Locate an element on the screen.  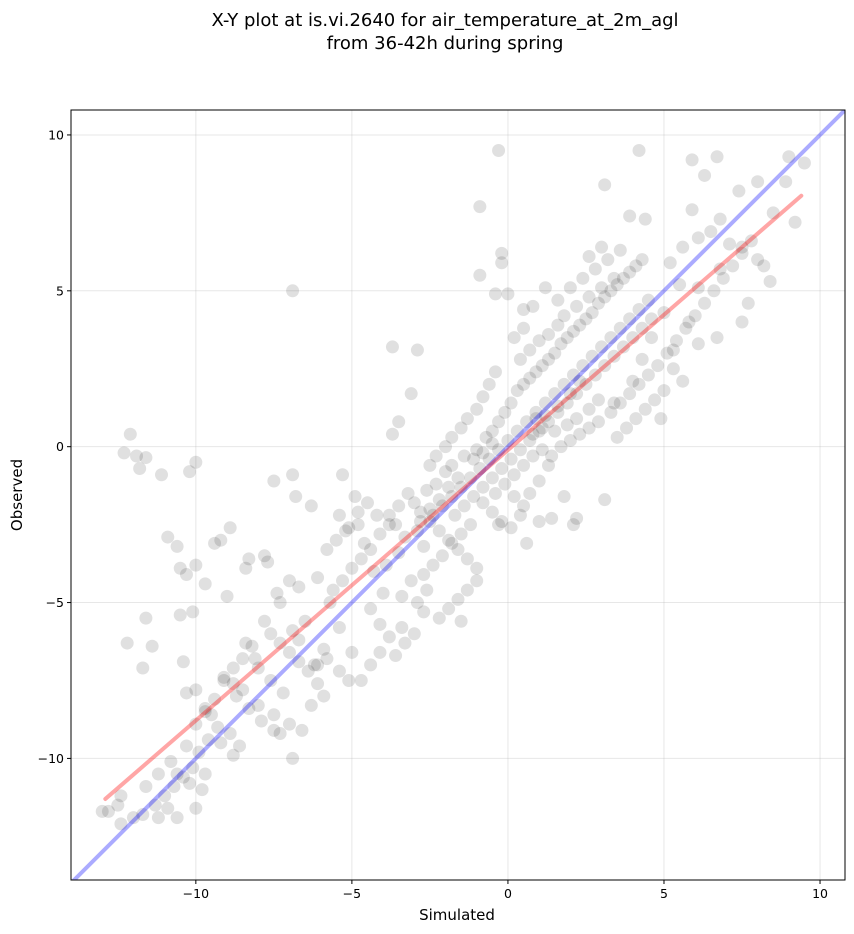
x-tick-label: −5 is located at coordinates (352, 893).